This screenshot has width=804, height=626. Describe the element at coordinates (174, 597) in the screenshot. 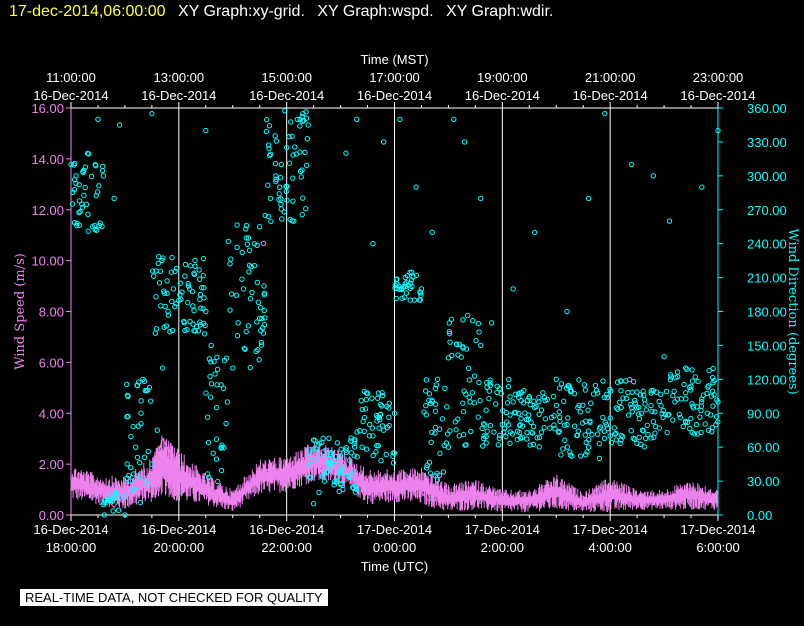

I see `quality-notice: REAL-TIME DATA, NOT CHECKED FOR QUALITY` at that location.